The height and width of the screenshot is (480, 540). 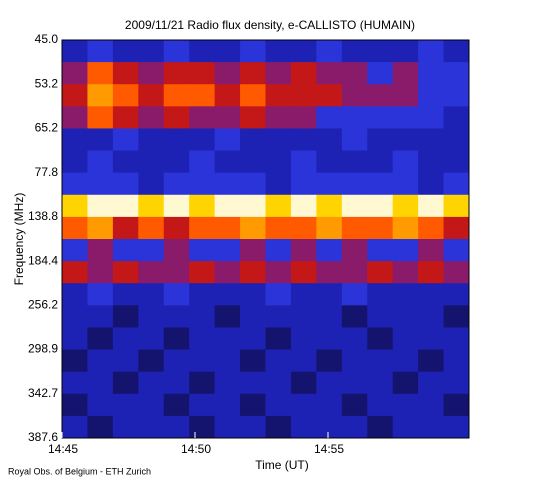 What do you see at coordinates (43, 216) in the screenshot?
I see `y-tick-label: 138.8` at bounding box center [43, 216].